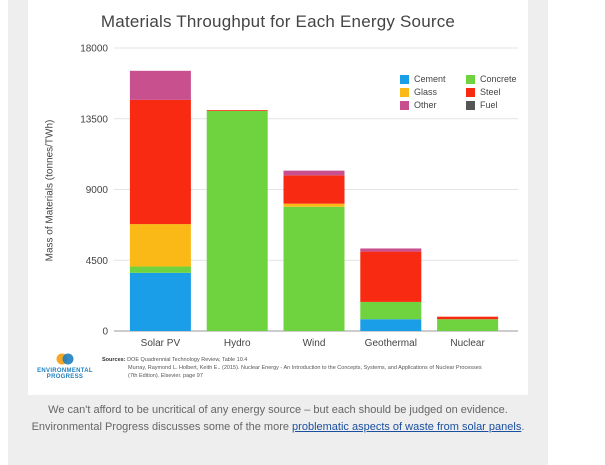  What do you see at coordinates (489, 105) in the screenshot?
I see `legend-label: Fuel` at bounding box center [489, 105].